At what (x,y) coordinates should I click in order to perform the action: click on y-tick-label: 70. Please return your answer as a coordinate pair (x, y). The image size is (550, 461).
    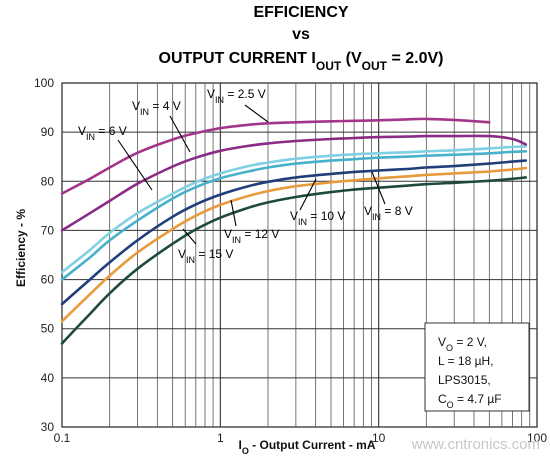
    Looking at the image, I should click on (48, 230).